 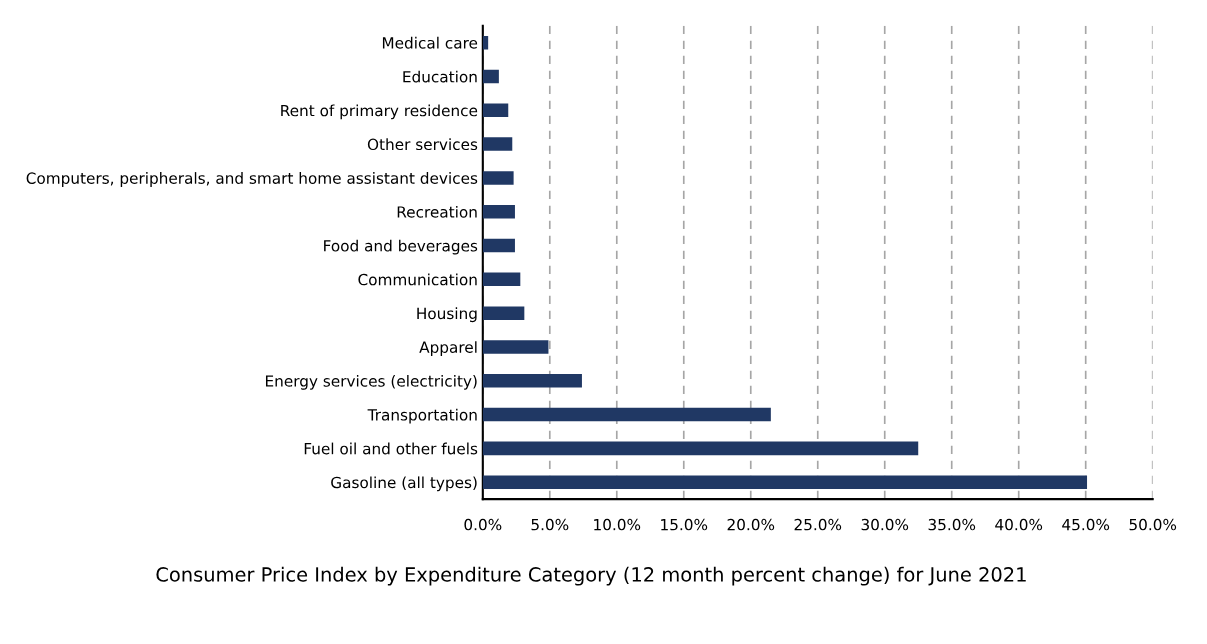 I want to click on x-tick-label: 50.0%, so click(x=1153, y=524).